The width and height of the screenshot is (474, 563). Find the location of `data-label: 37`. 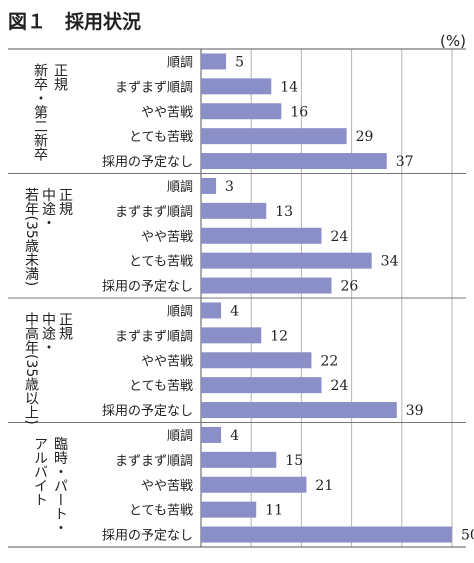

data-label: 37 is located at coordinates (405, 162).